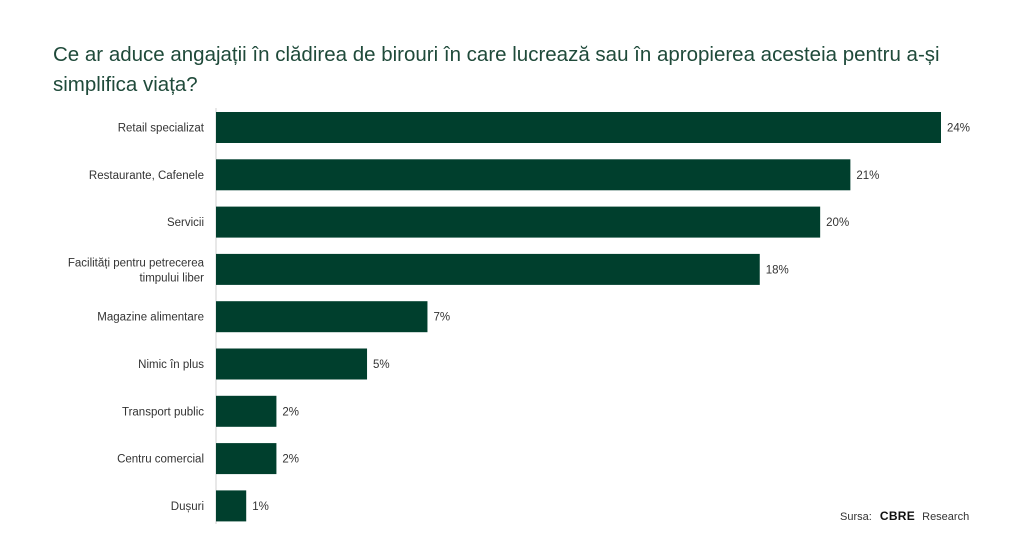 This screenshot has width=1024, height=556. I want to click on value-label: 7%, so click(441, 318).